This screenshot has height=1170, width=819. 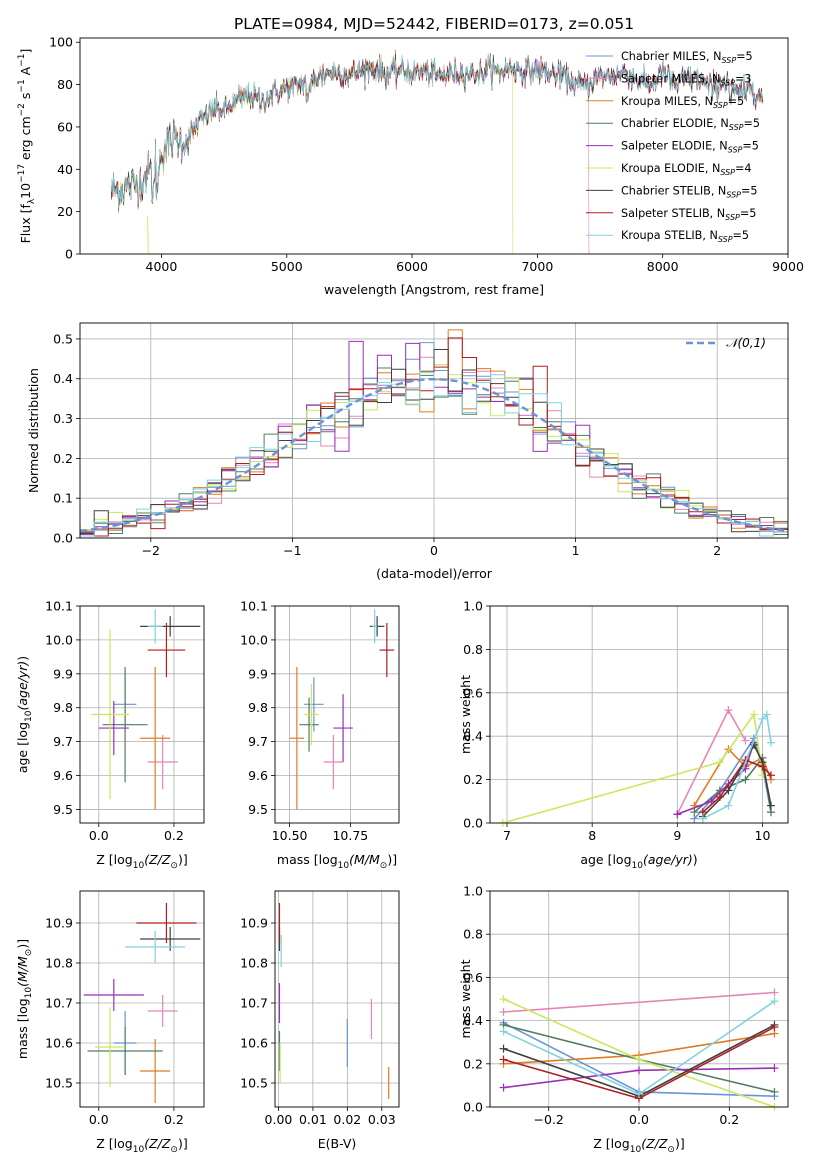 What do you see at coordinates (788, 266) in the screenshot?
I see `x-tick-label: 9000` at bounding box center [788, 266].